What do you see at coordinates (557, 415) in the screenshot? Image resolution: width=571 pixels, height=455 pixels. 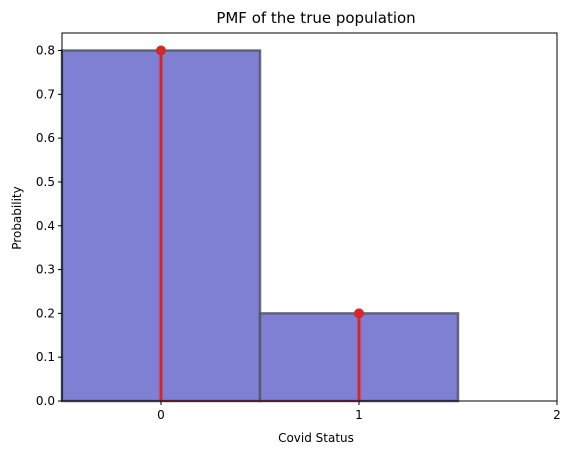 I see `x-tick-label: 2` at bounding box center [557, 415].